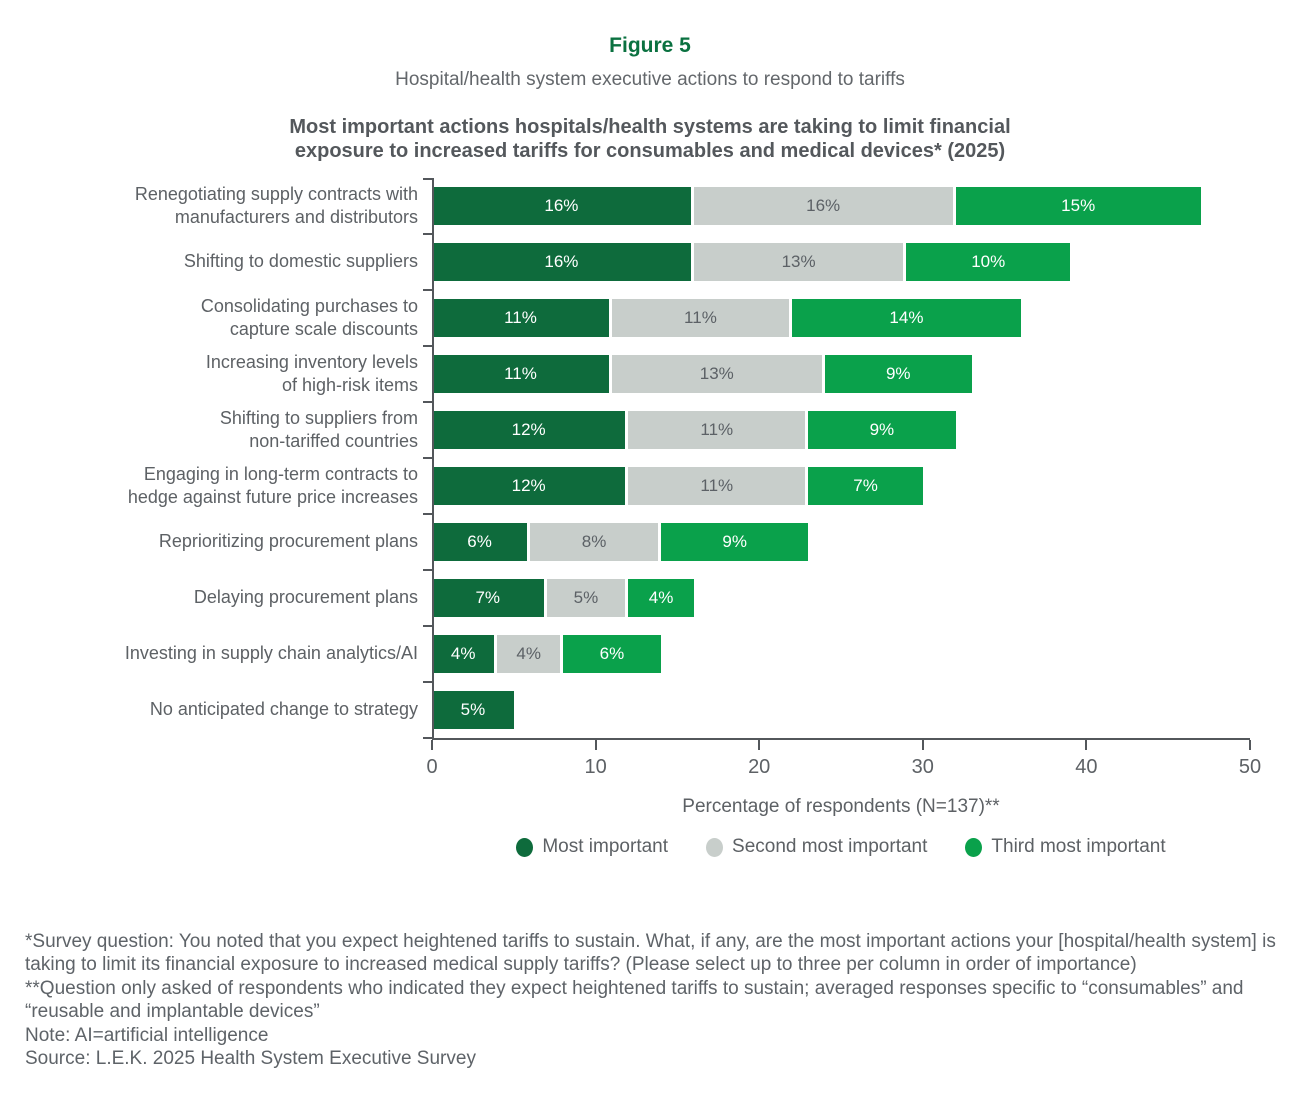 Image resolution: width=1300 pixels, height=1099 pixels. I want to click on bar-segment: 10%, so click(988, 262).